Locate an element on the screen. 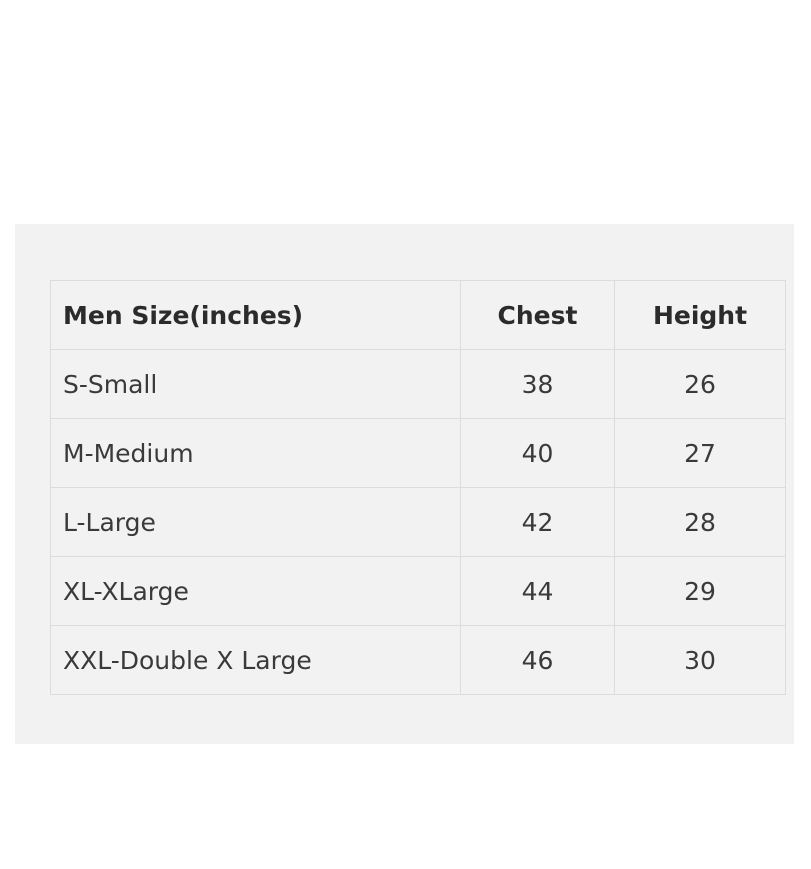 The image size is (811, 869). height-cell: 28 is located at coordinates (700, 522).